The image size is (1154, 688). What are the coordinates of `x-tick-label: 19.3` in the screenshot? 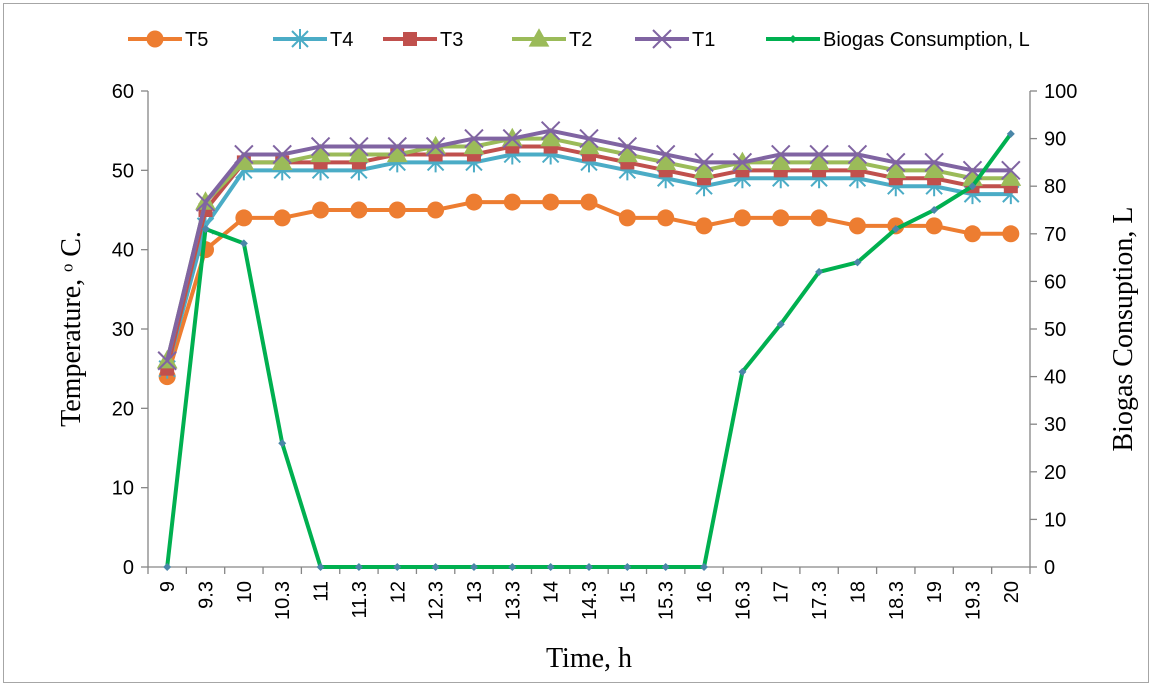 It's located at (973, 600).